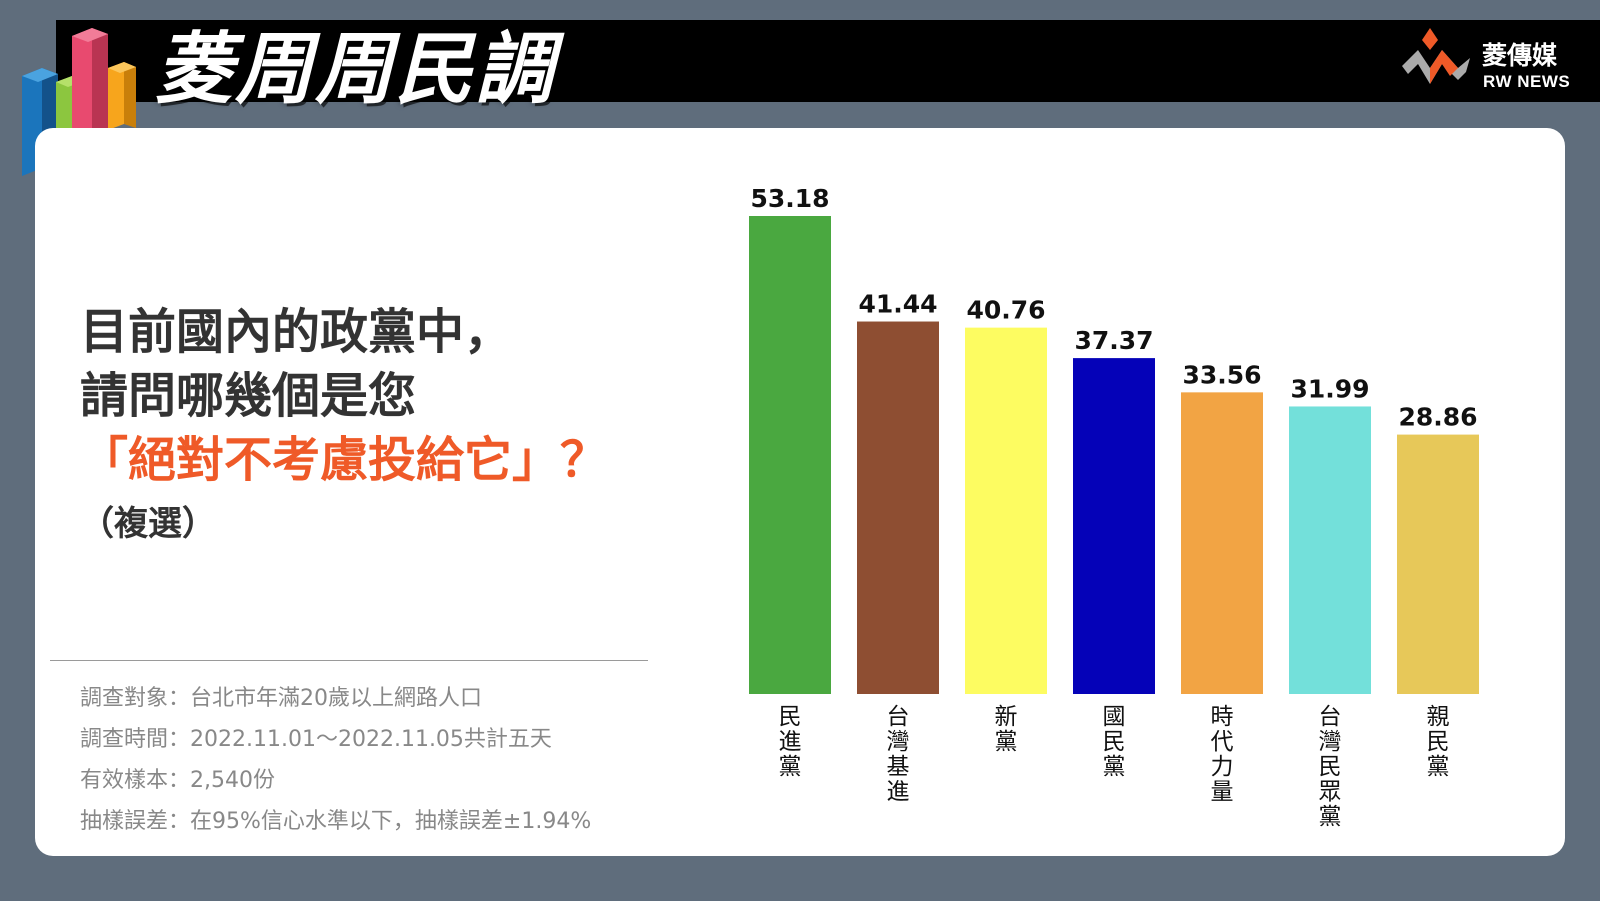 This screenshot has height=901, width=1600. What do you see at coordinates (177, 780) in the screenshot?
I see `sample-size: 有效樣本：2,540份` at bounding box center [177, 780].